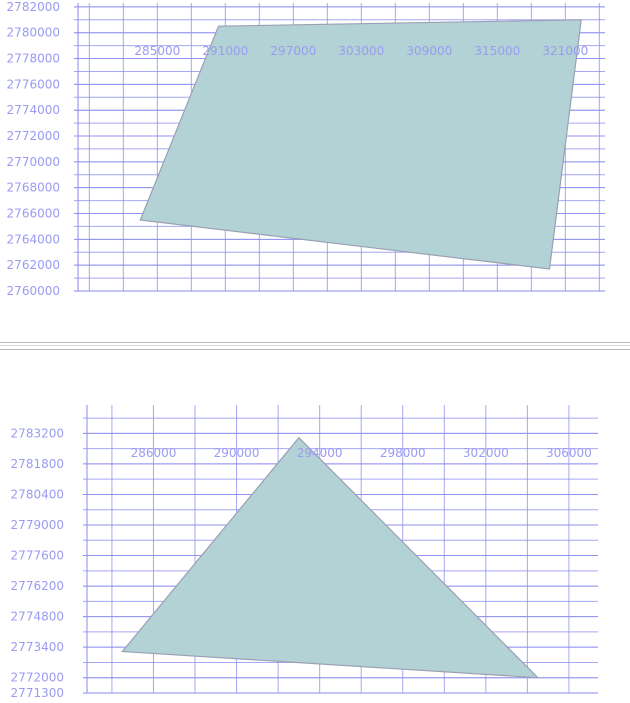 Image resolution: width=630 pixels, height=703 pixels. Describe the element at coordinates (37, 693) in the screenshot. I see `y-tick-label: 2771300` at that location.